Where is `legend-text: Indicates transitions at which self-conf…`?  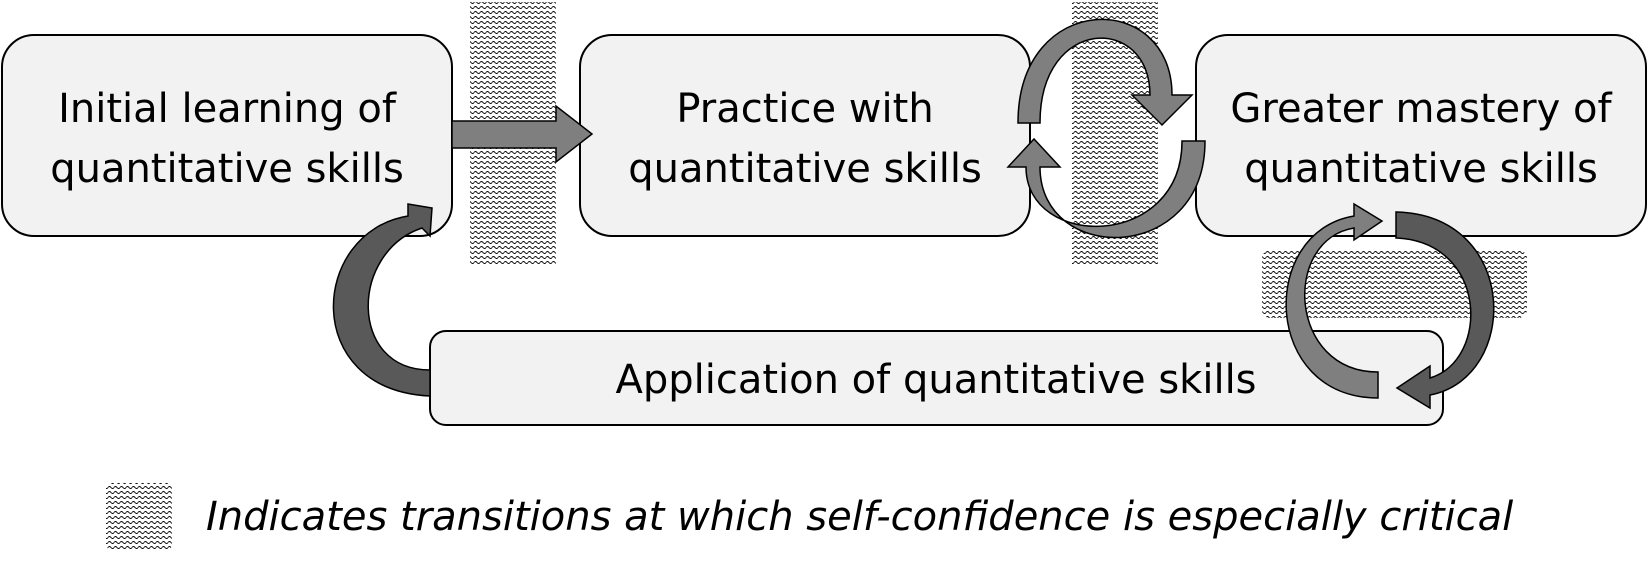
legend-text: Indicates transitions at which self-conf… is located at coordinates (859, 517).